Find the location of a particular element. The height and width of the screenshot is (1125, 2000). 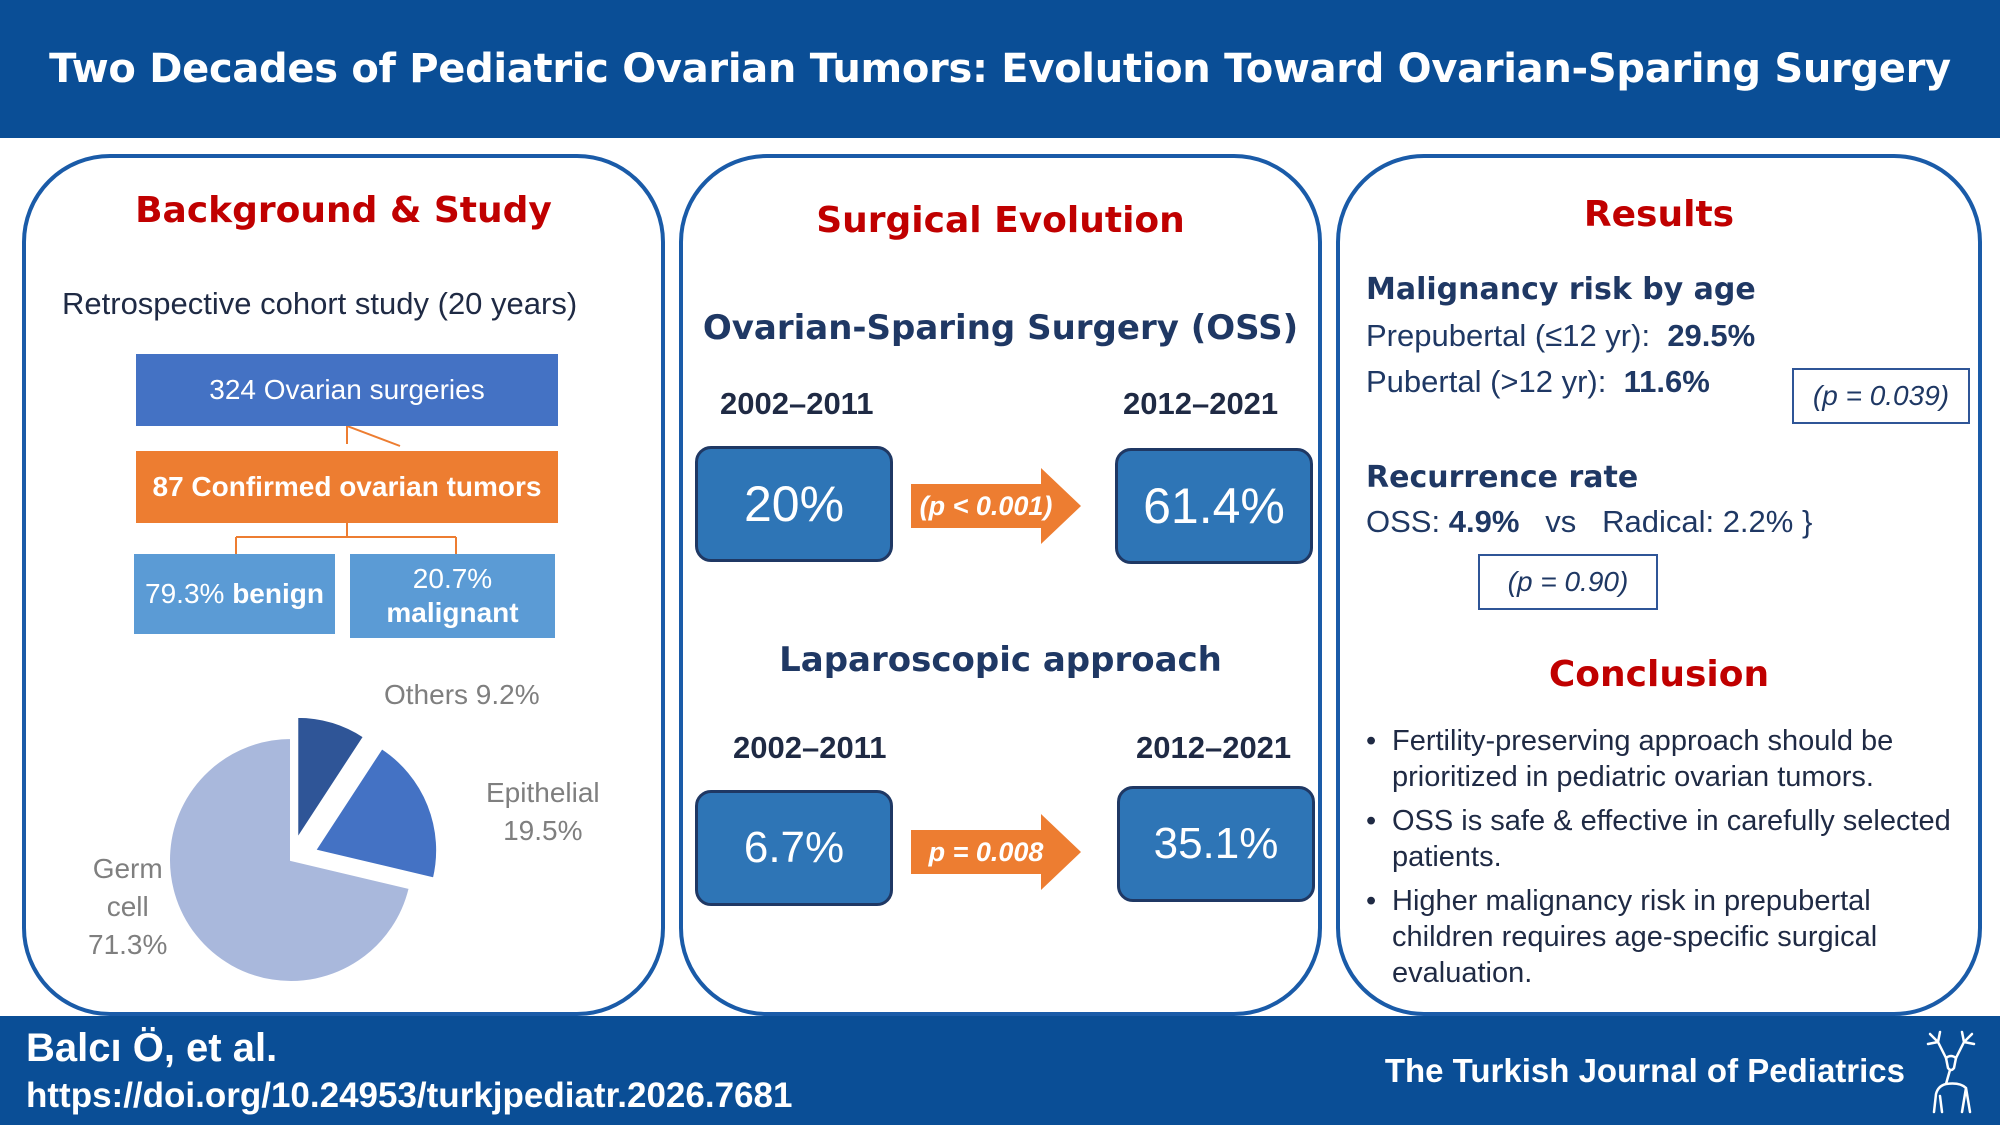

lap-p-value: p = 0.008 is located at coordinates (986, 851).